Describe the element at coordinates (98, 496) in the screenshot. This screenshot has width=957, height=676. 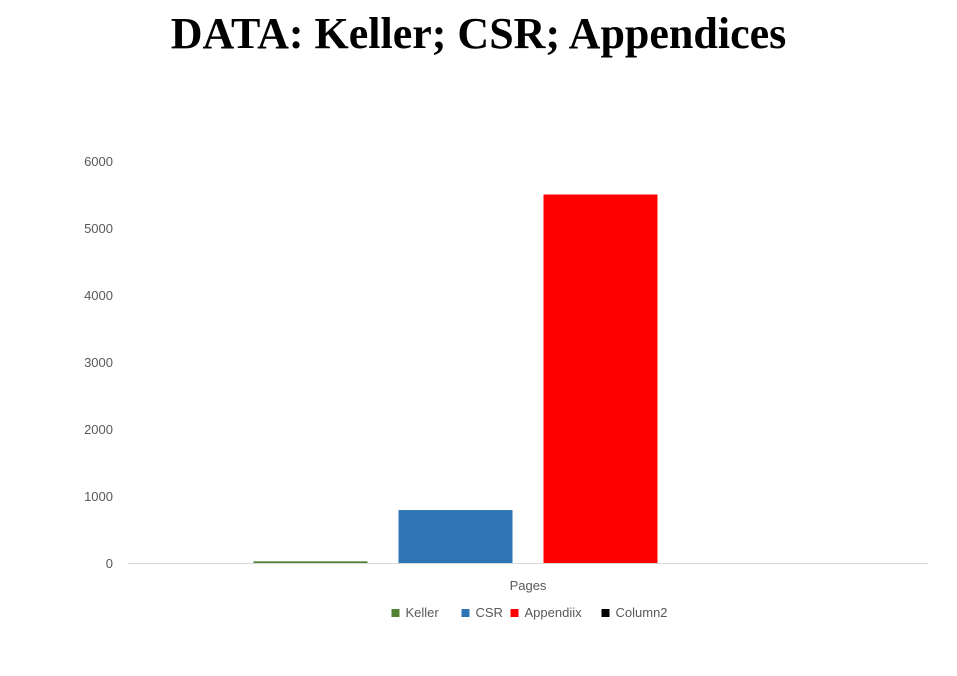
I see `y-tick-label: 1000` at that location.